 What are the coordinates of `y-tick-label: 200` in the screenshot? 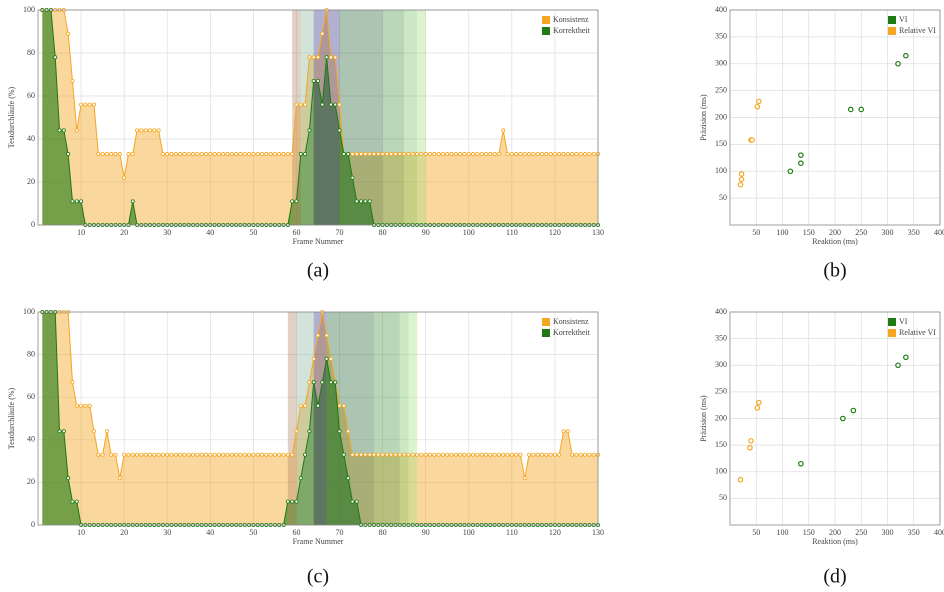 It's located at (721, 417).